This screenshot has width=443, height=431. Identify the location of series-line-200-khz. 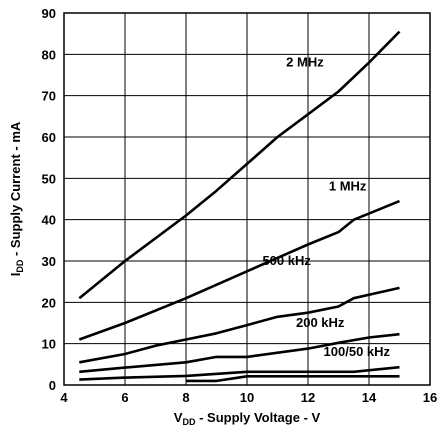
(239, 353).